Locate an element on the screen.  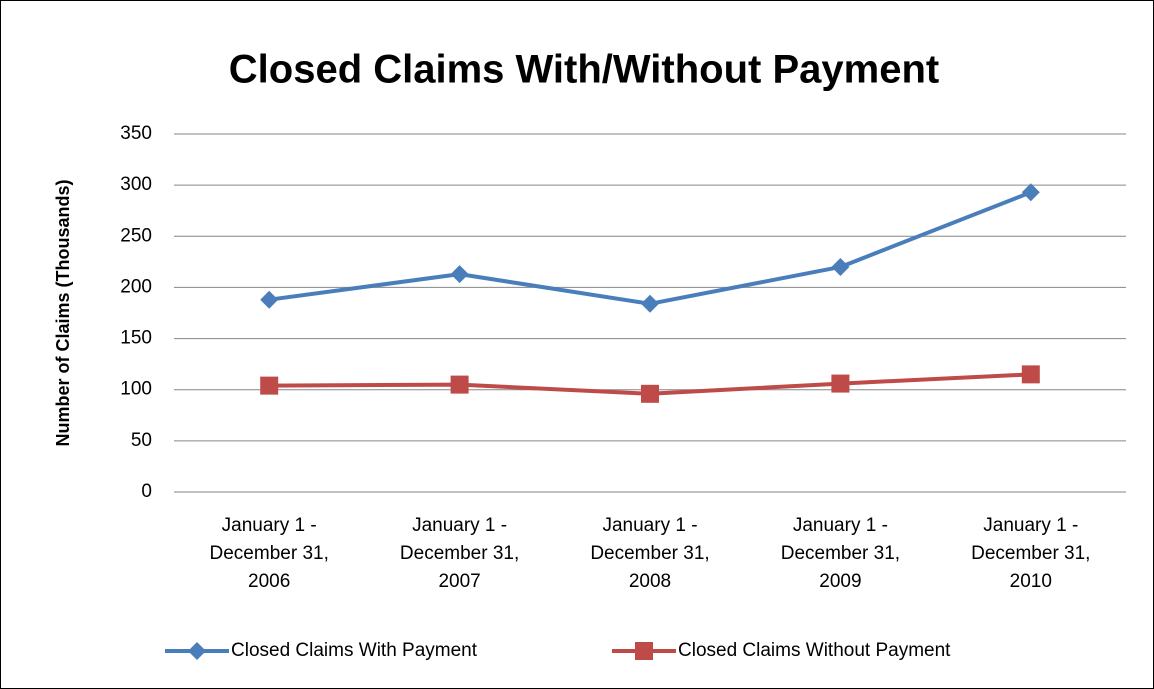
x-tick-label: January 1 - December 31, 2008 is located at coordinates (650, 553).